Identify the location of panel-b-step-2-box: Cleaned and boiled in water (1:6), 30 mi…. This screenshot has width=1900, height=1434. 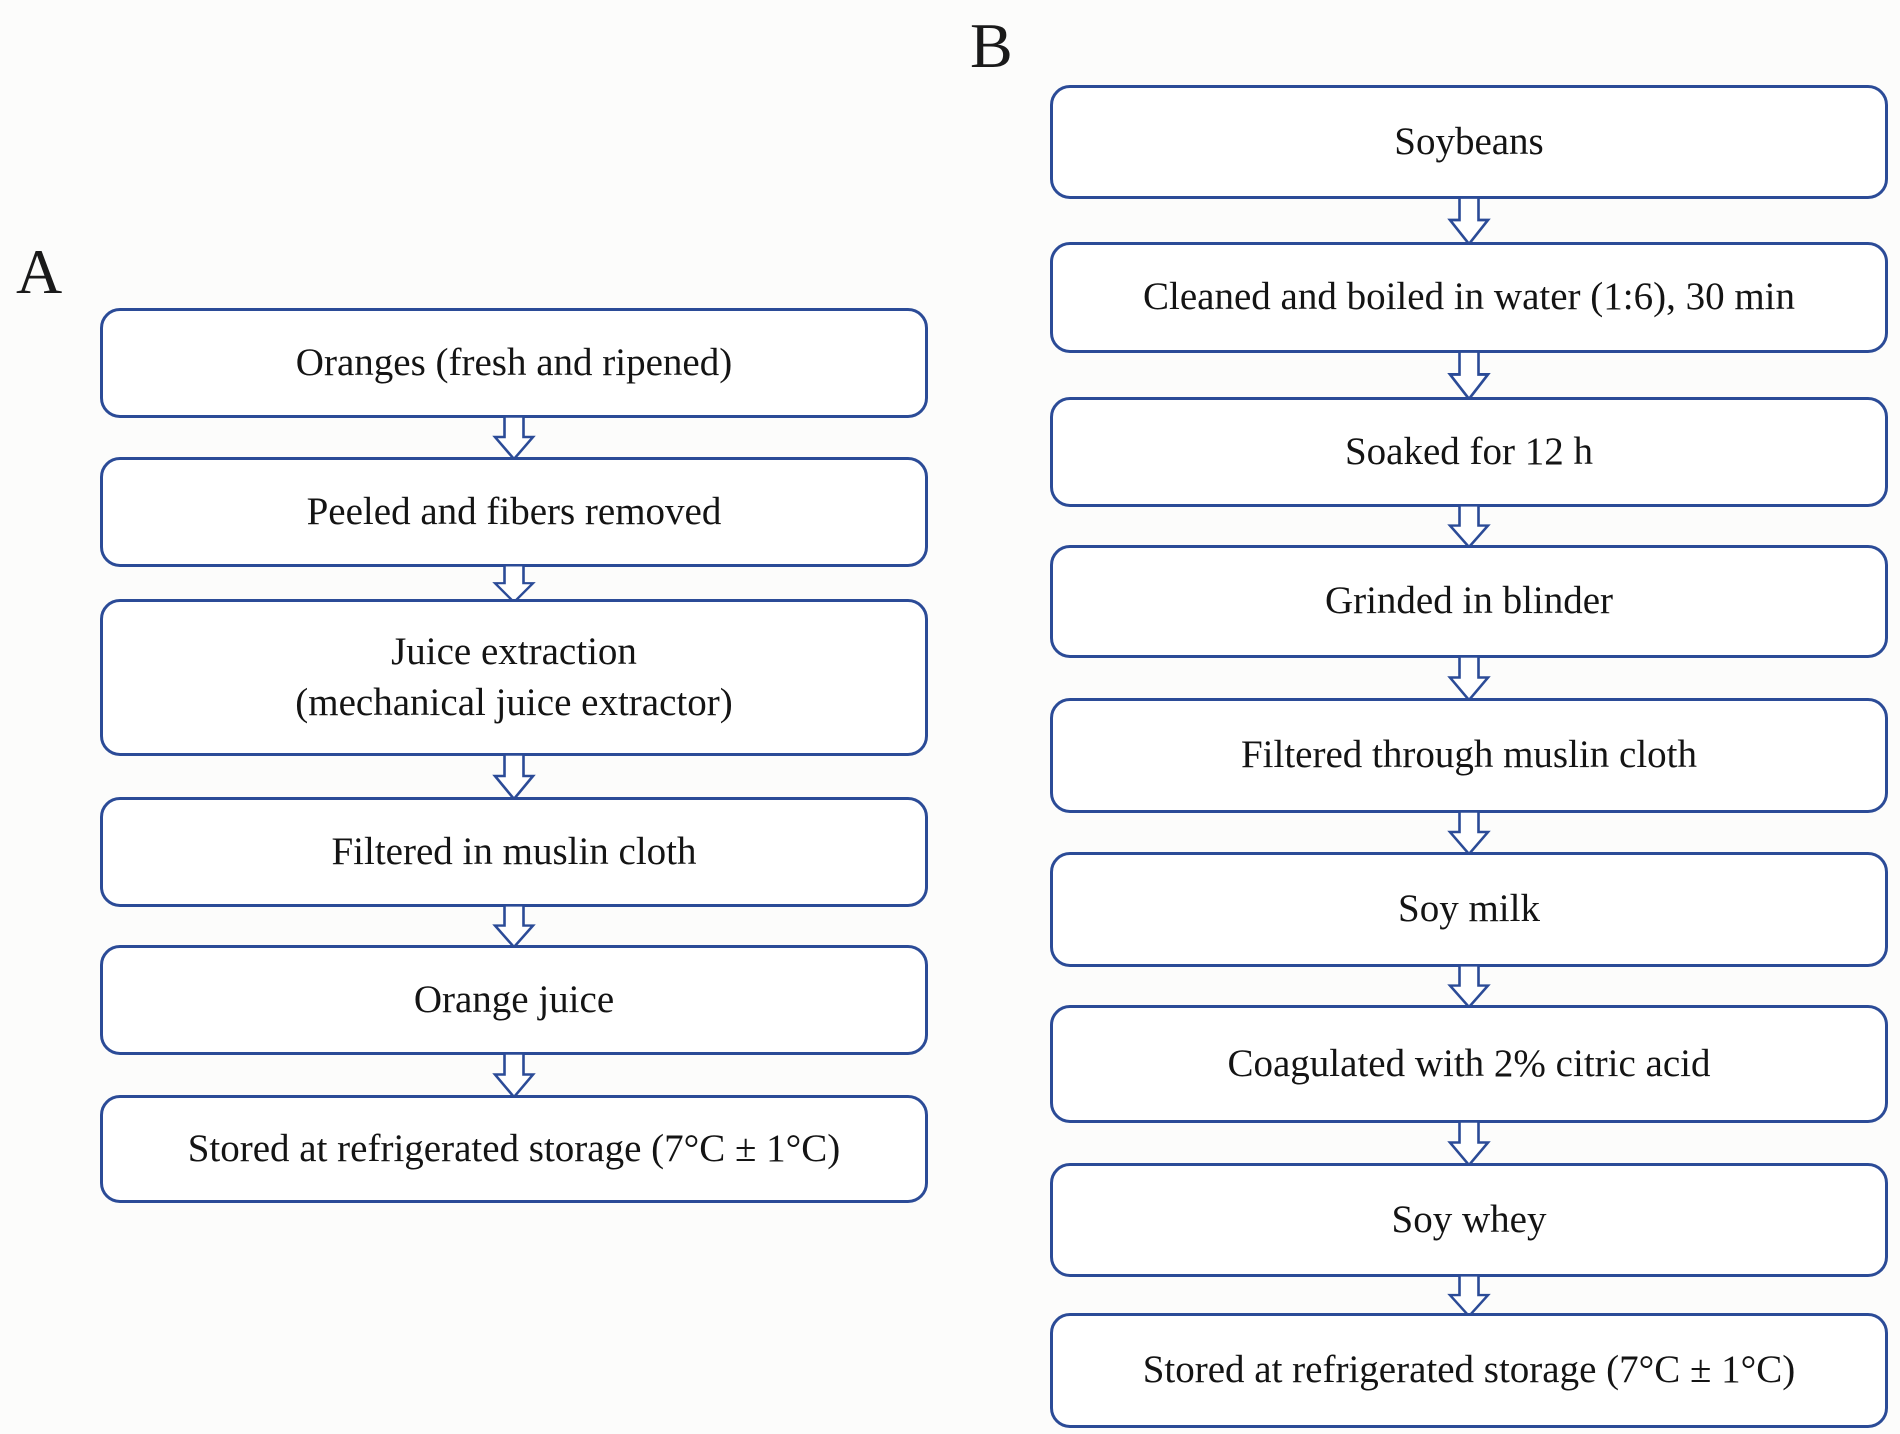
(1469, 297).